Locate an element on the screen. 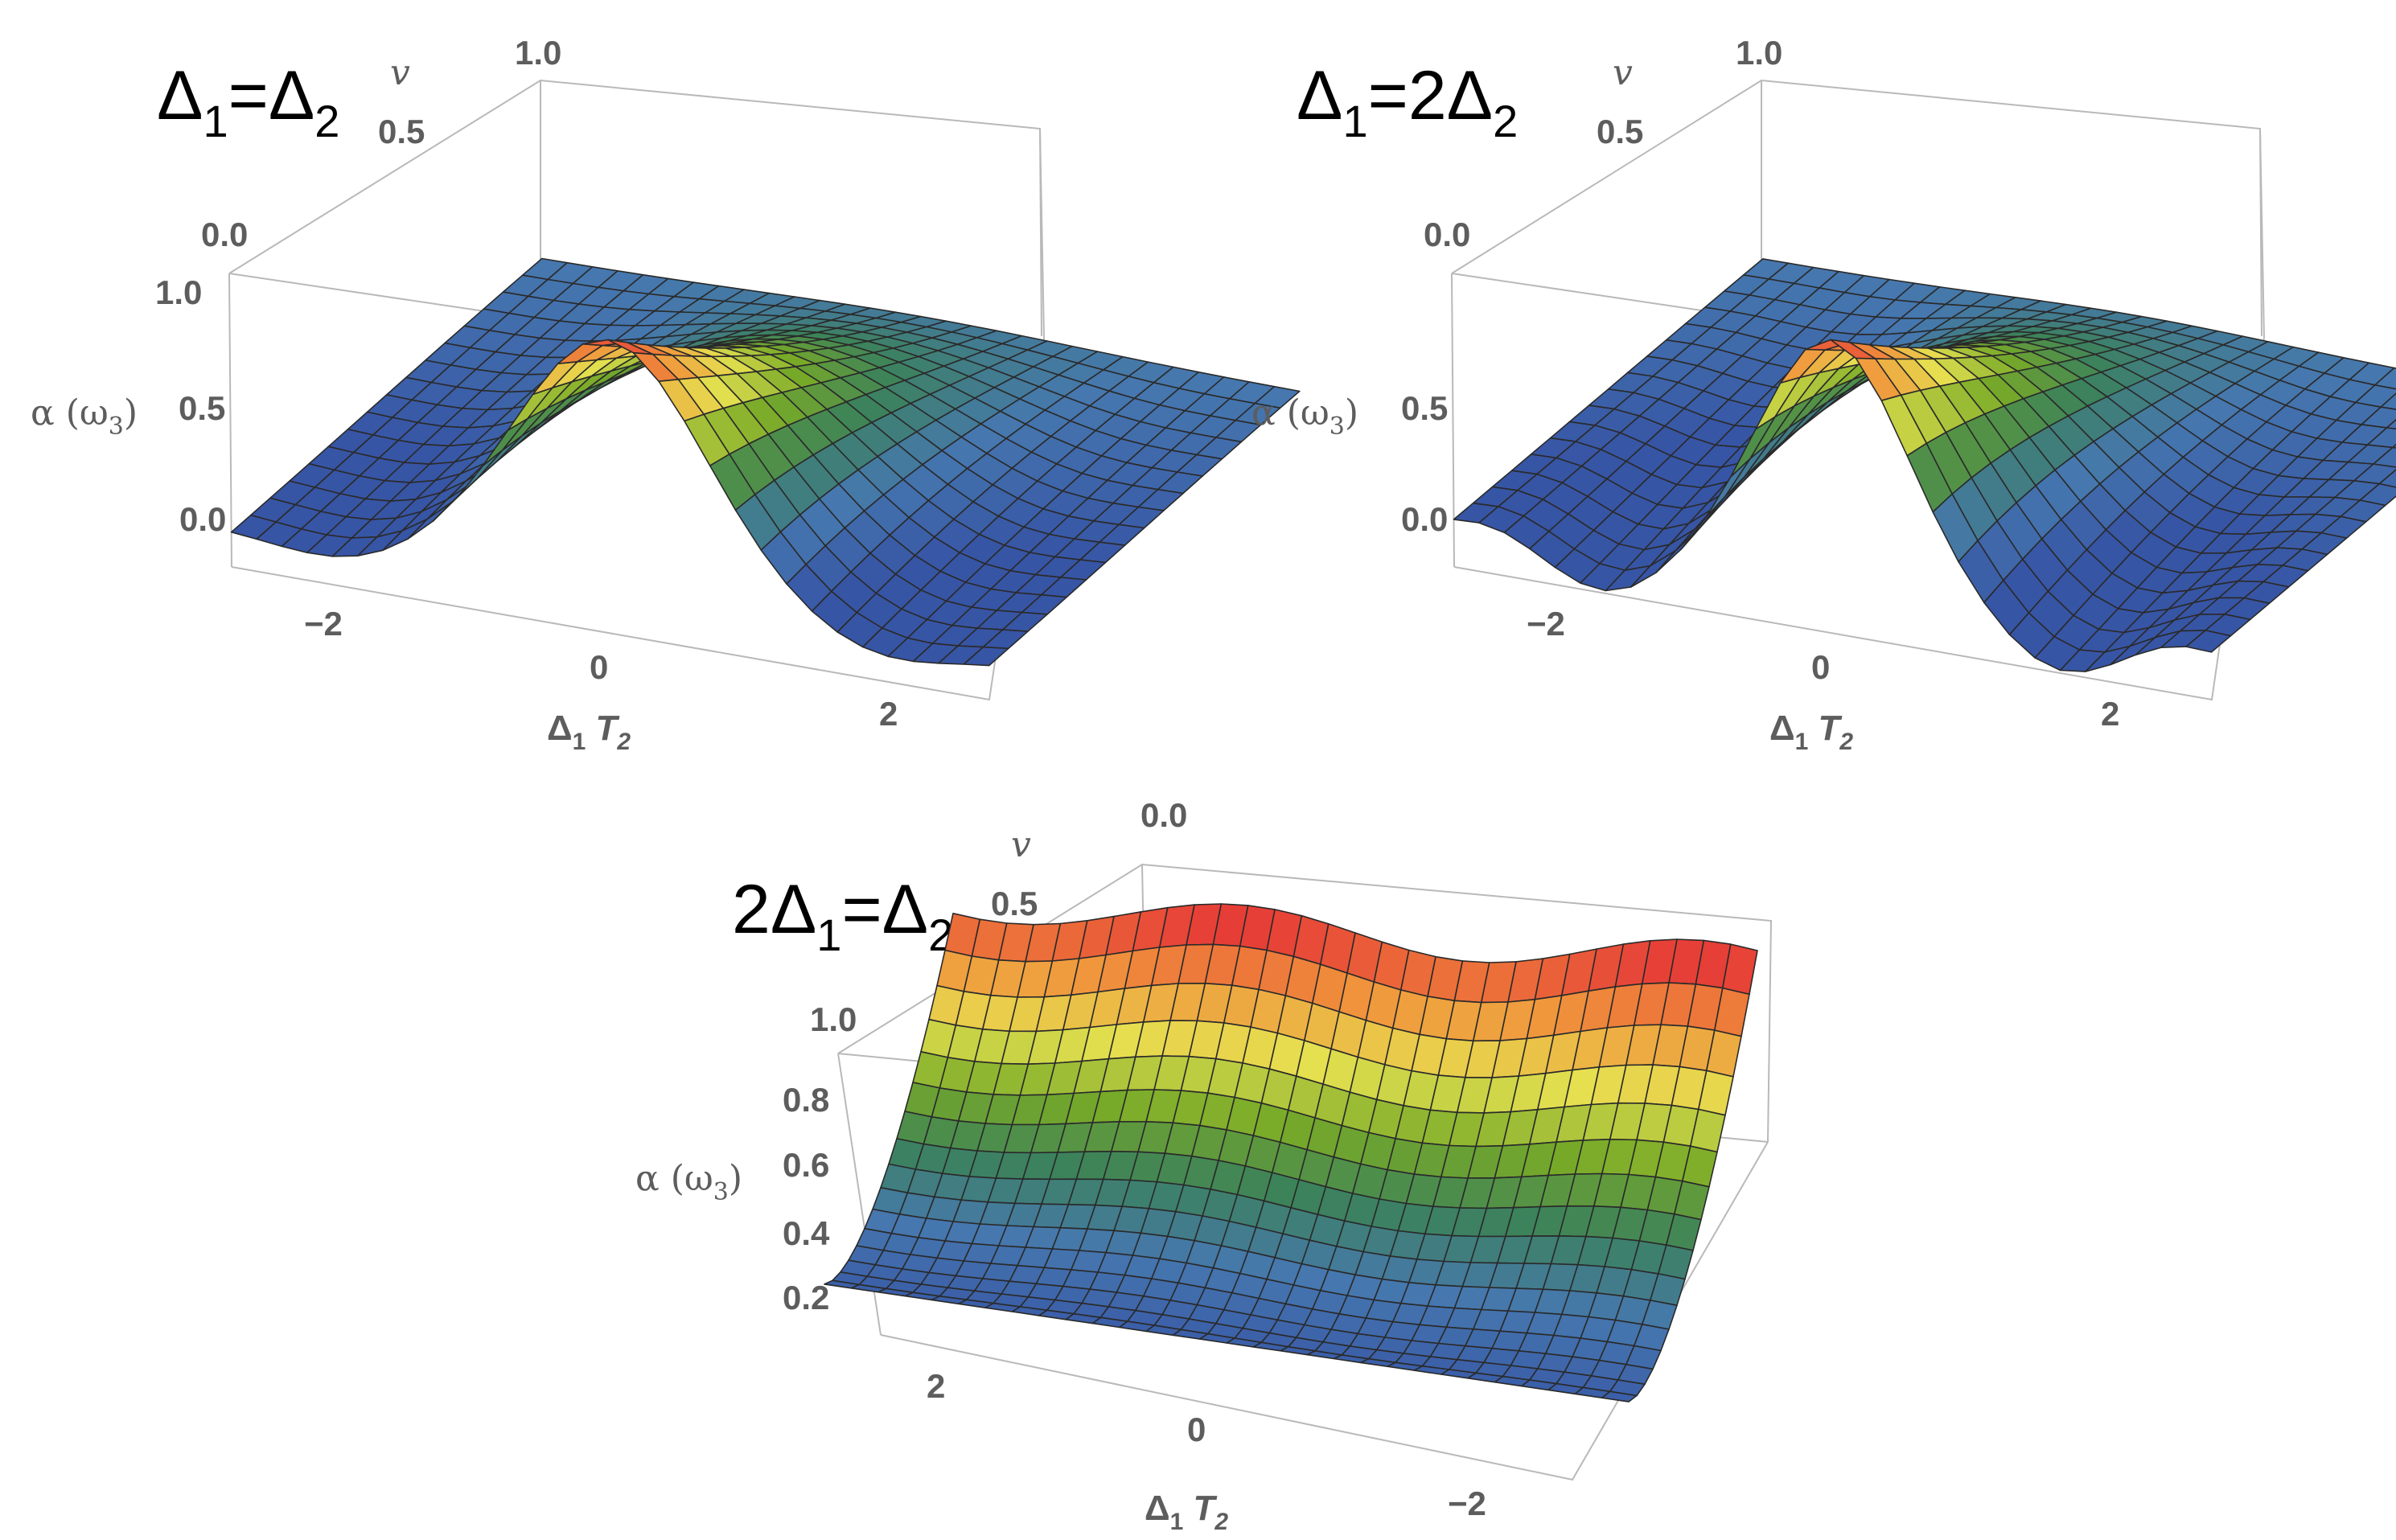  panel-2-y-tick-1.0: 1.0 is located at coordinates (1759, 53).